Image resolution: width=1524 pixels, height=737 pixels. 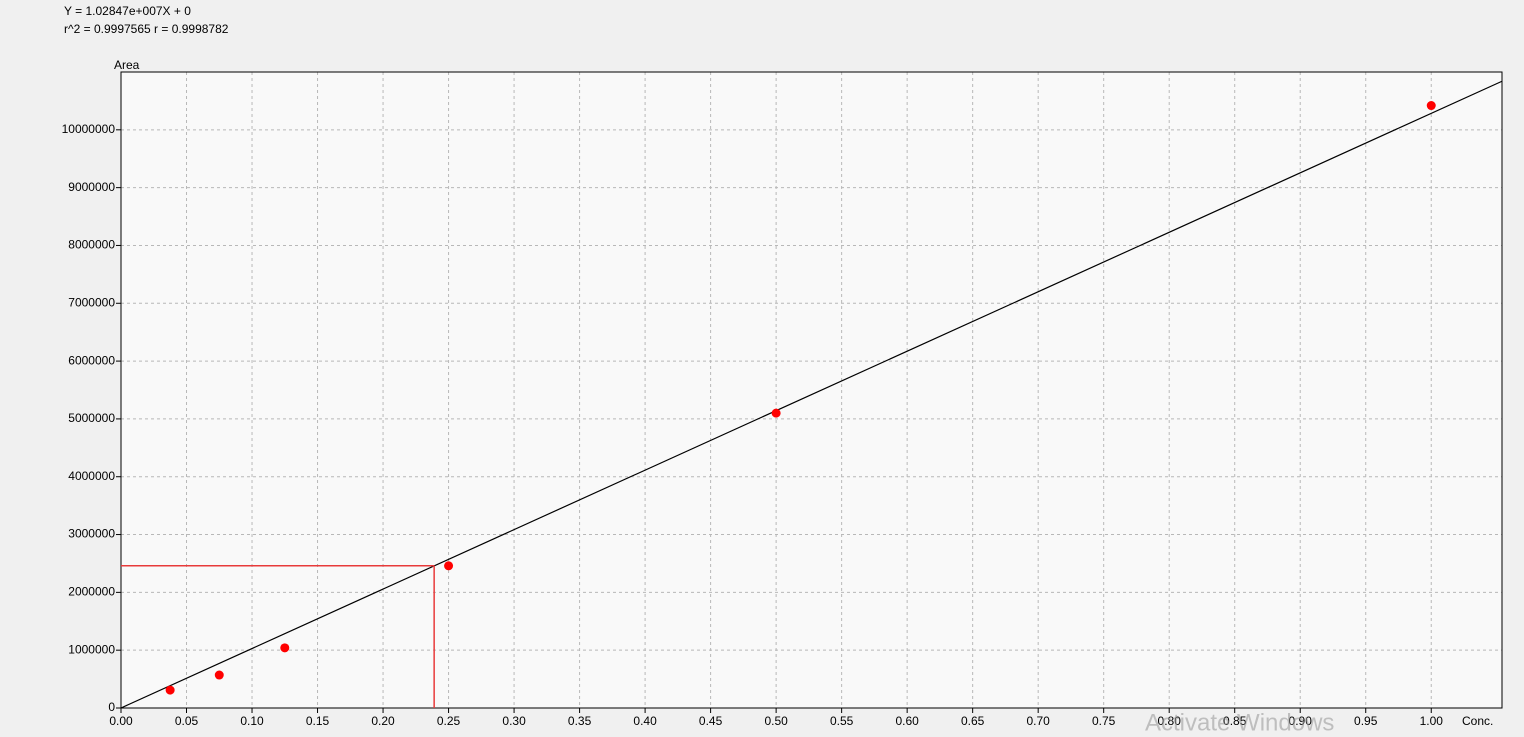 I want to click on x-tick-label: 0.70, so click(x=1038, y=721).